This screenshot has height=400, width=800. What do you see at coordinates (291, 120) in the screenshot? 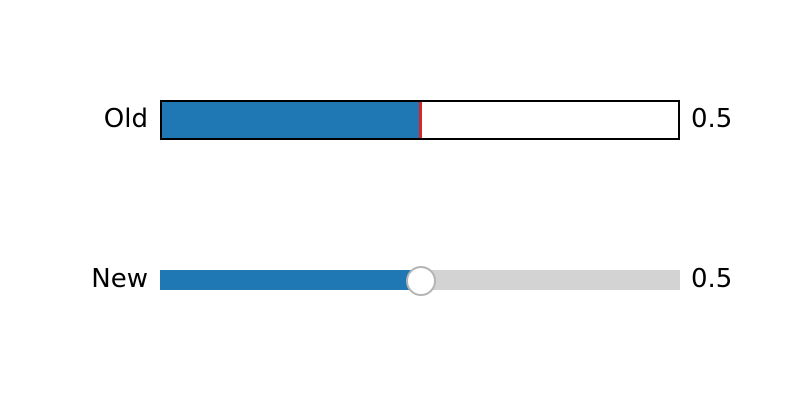
I see `old-slider-fill` at bounding box center [291, 120].